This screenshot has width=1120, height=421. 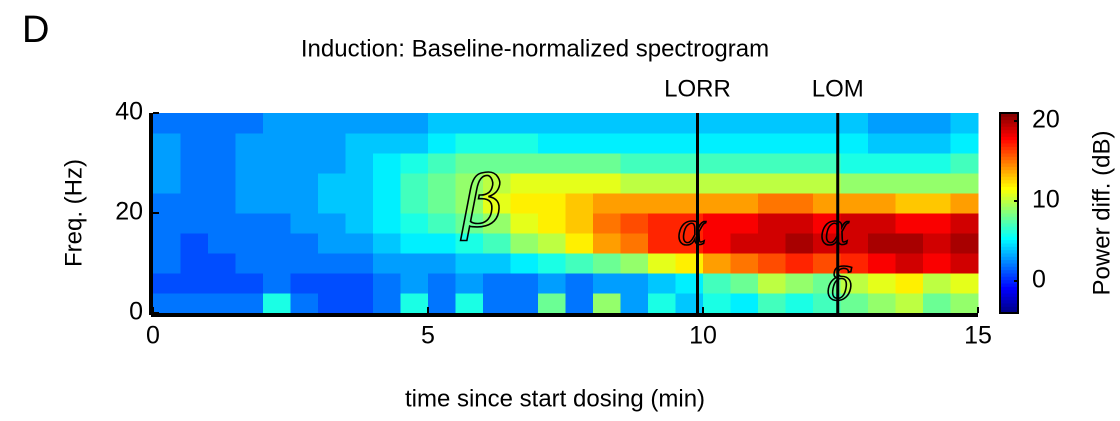 I want to click on x-tick-label: 5, so click(x=428, y=336).